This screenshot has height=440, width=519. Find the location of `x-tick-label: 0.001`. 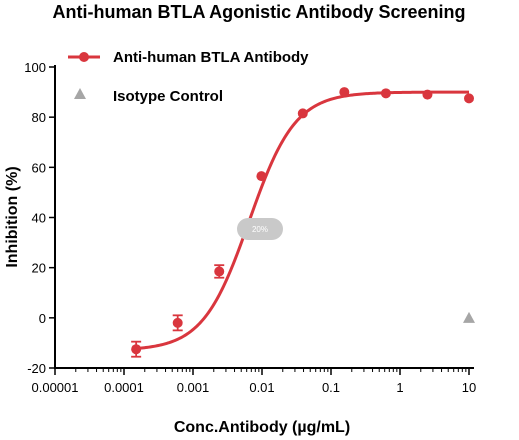

x-tick-label: 0.001 is located at coordinates (193, 387).